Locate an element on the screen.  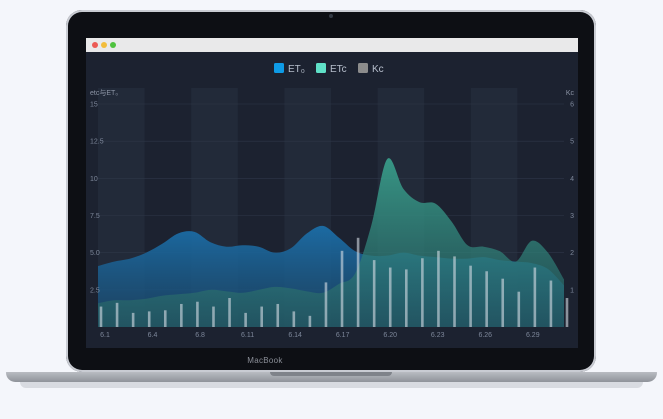
x-tick-label: 6.29 is located at coordinates (533, 335).